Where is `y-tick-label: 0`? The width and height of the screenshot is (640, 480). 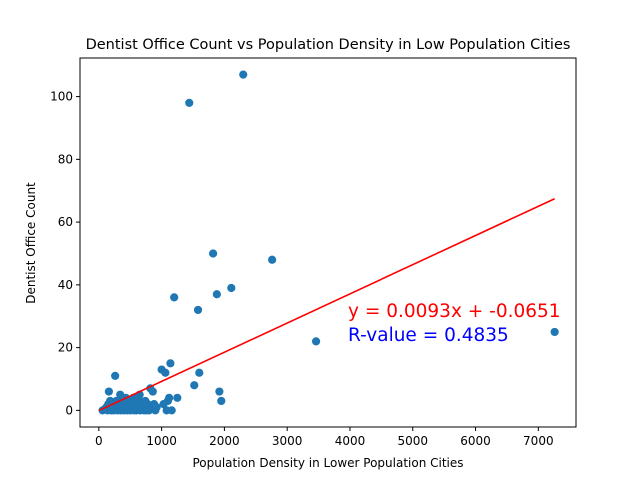
y-tick-label: 0 is located at coordinates (69, 410).